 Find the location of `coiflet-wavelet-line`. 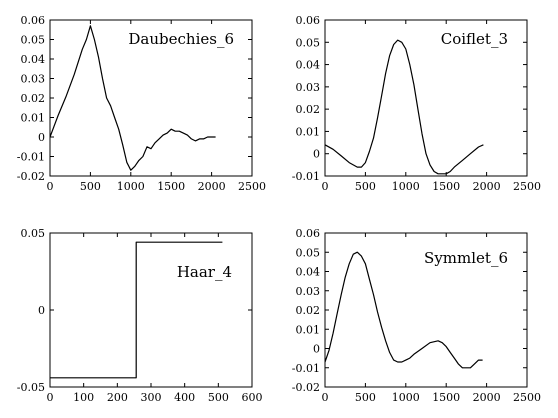

coiflet-wavelet-line is located at coordinates (404, 107).